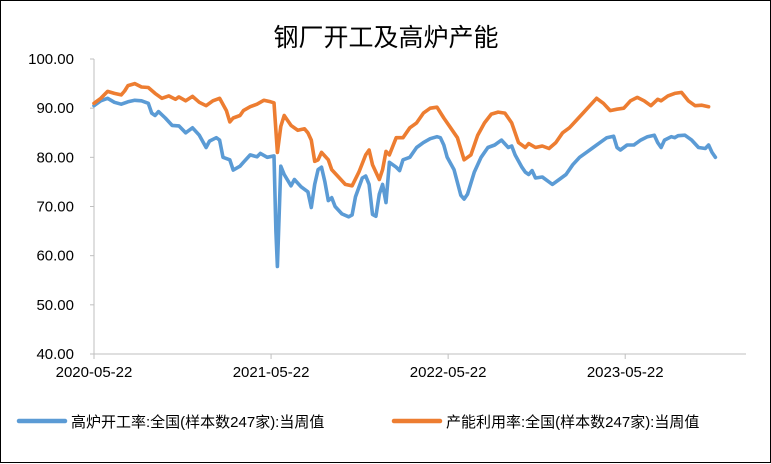  I want to click on x-tick-label: 2020-05-22, so click(94, 372).